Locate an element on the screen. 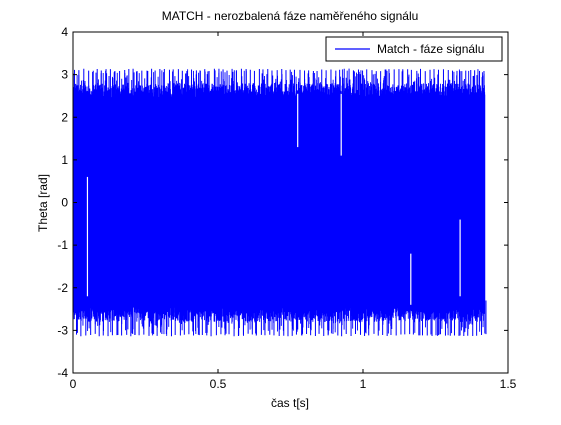 The height and width of the screenshot is (425, 561). y-tick-label: -4 is located at coordinates (62, 373).